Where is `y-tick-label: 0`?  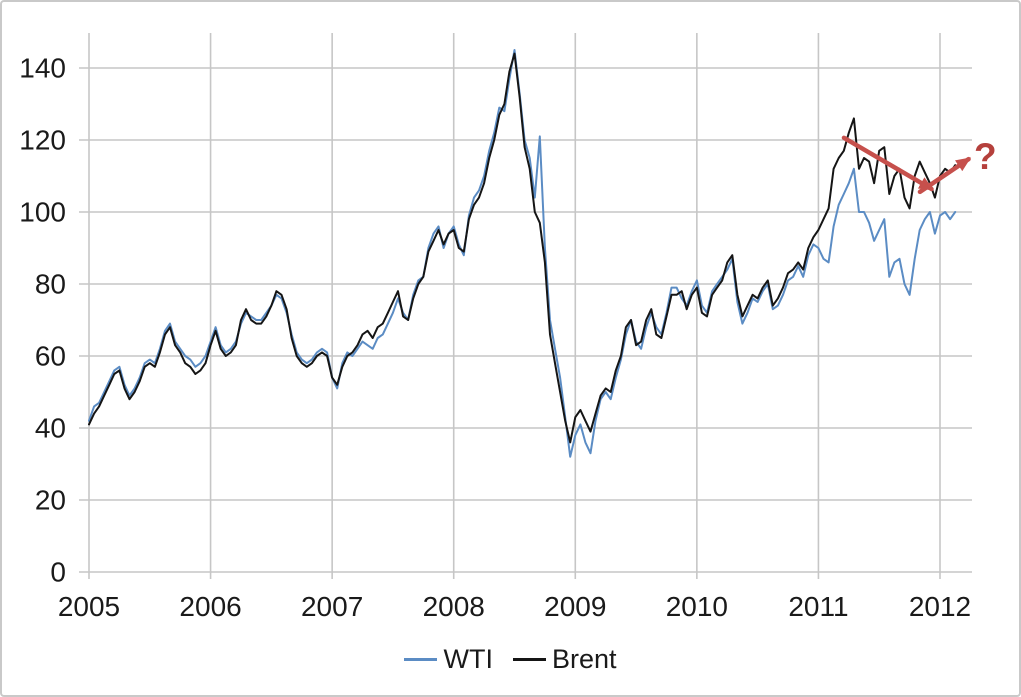 y-tick-label: 0 is located at coordinates (58, 572).